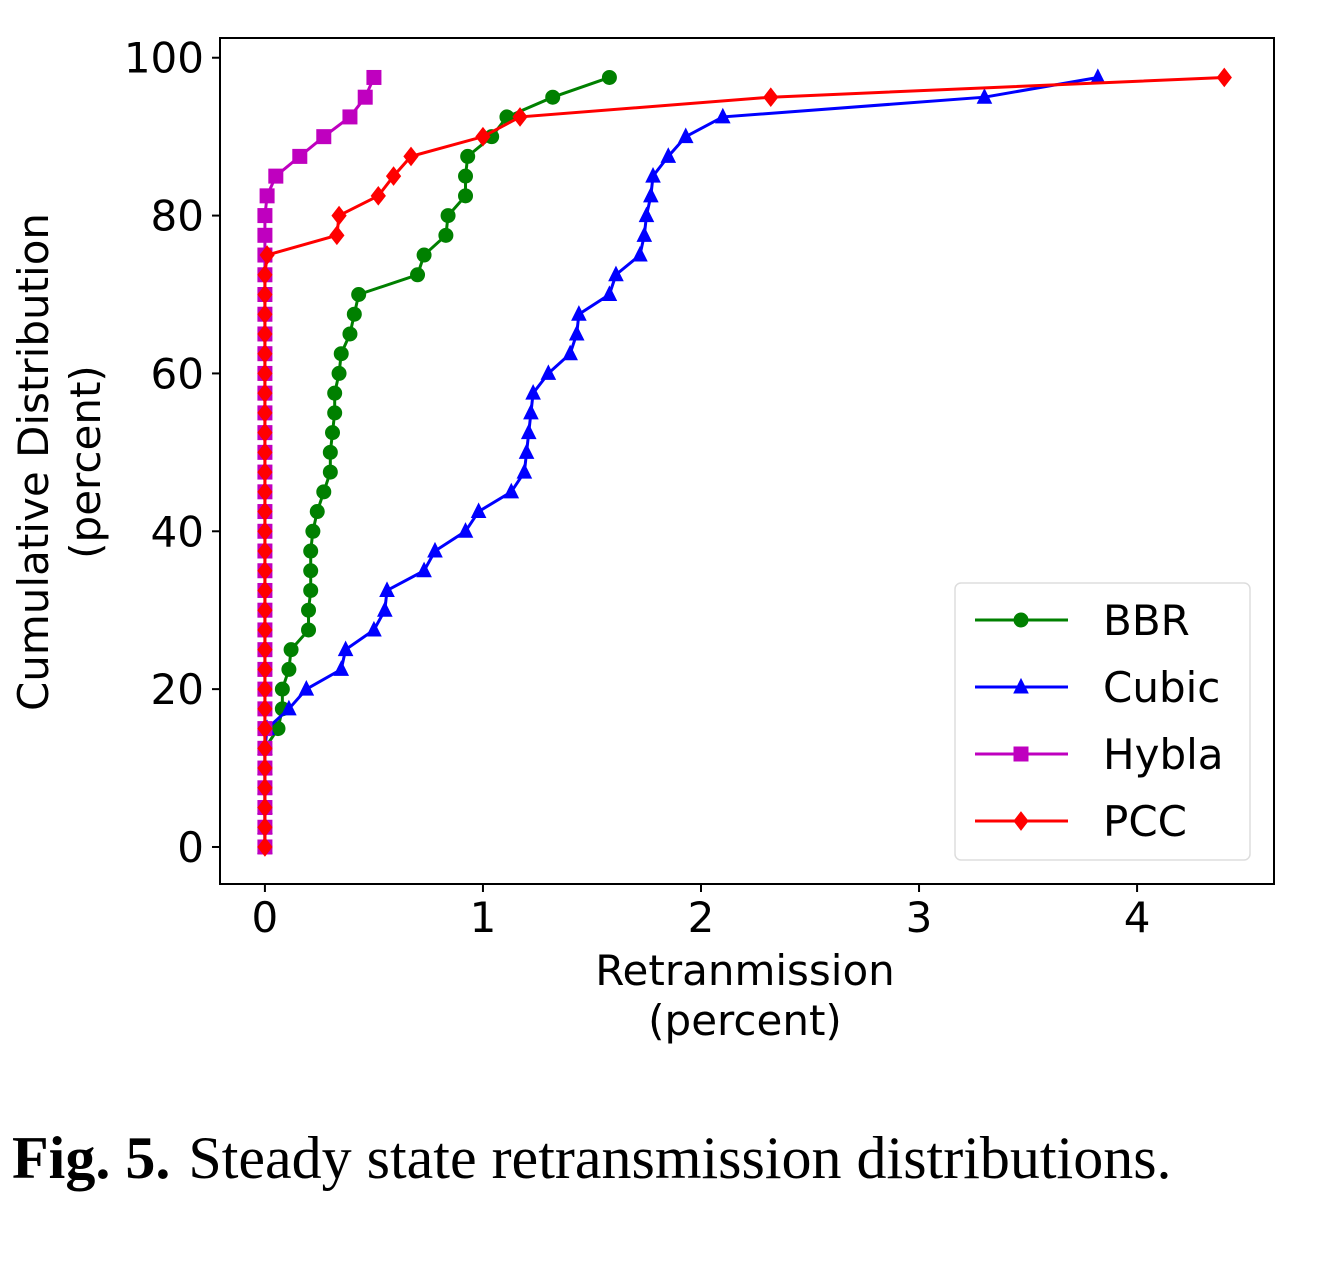 This screenshot has height=1270, width=1330. I want to click on y-tick-label: 20, so click(177, 689).